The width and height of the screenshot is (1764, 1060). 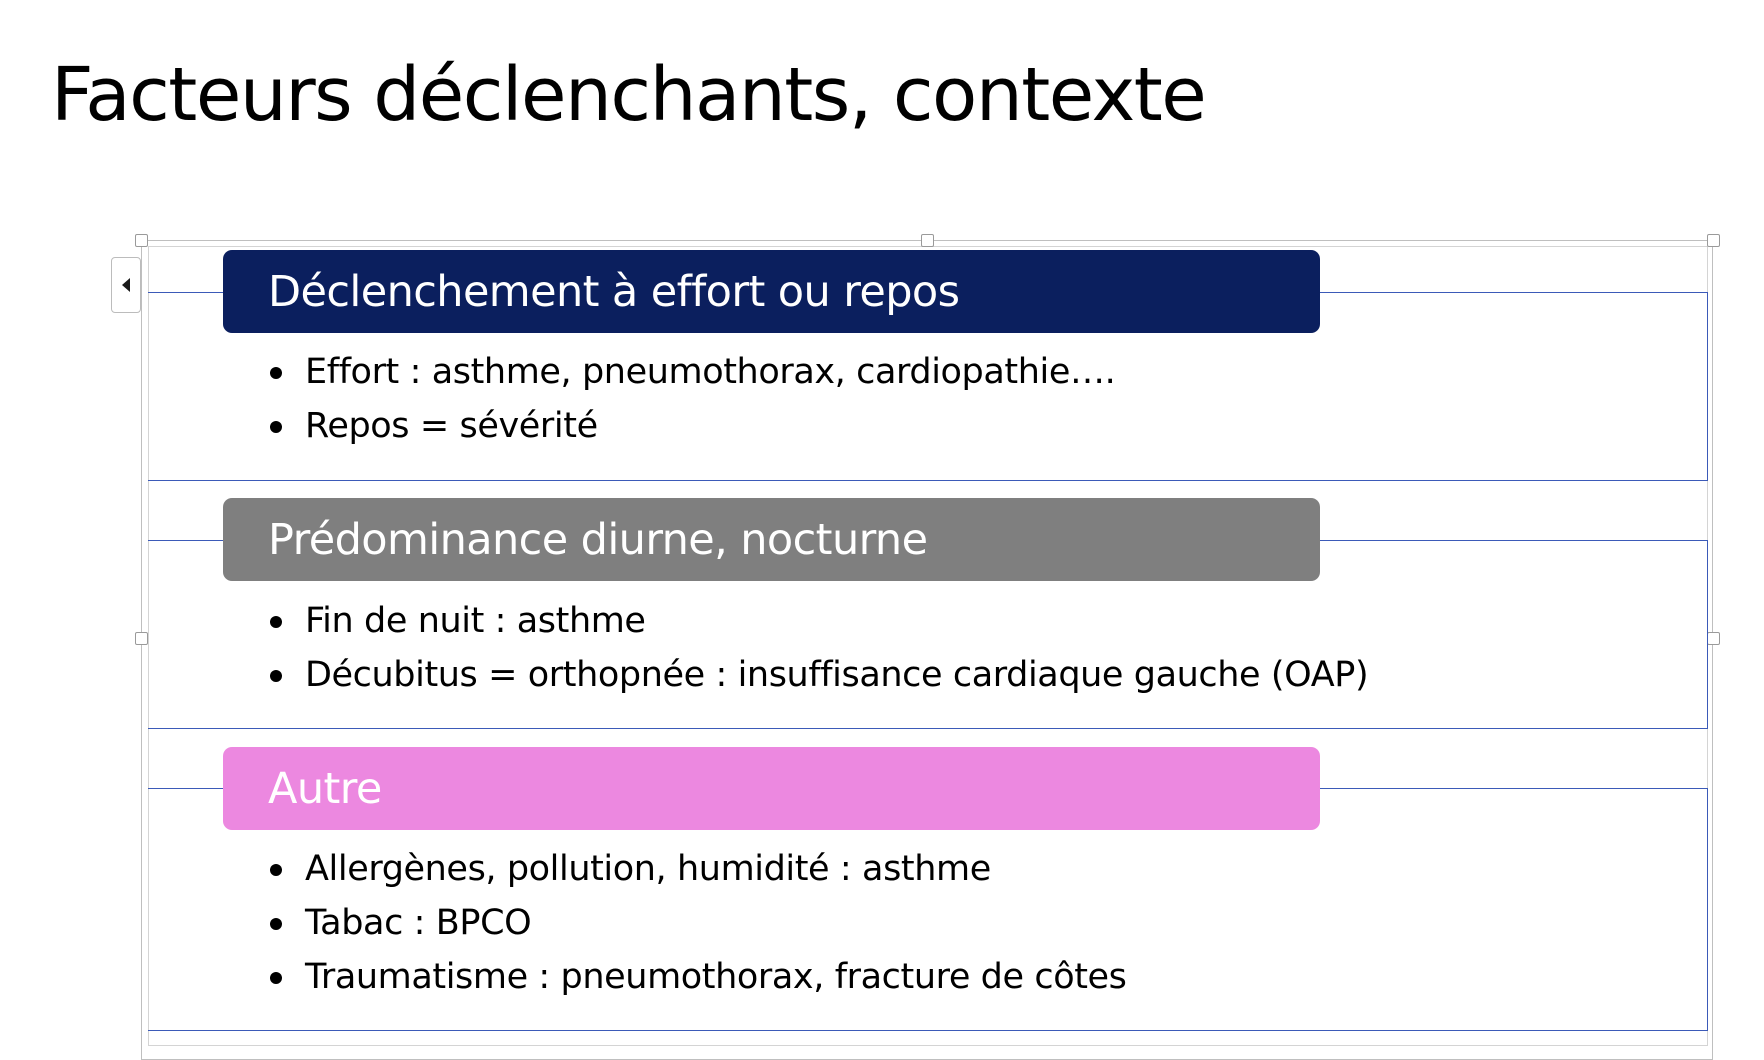 What do you see at coordinates (771, 788) in the screenshot?
I see `section-header: Autre` at bounding box center [771, 788].